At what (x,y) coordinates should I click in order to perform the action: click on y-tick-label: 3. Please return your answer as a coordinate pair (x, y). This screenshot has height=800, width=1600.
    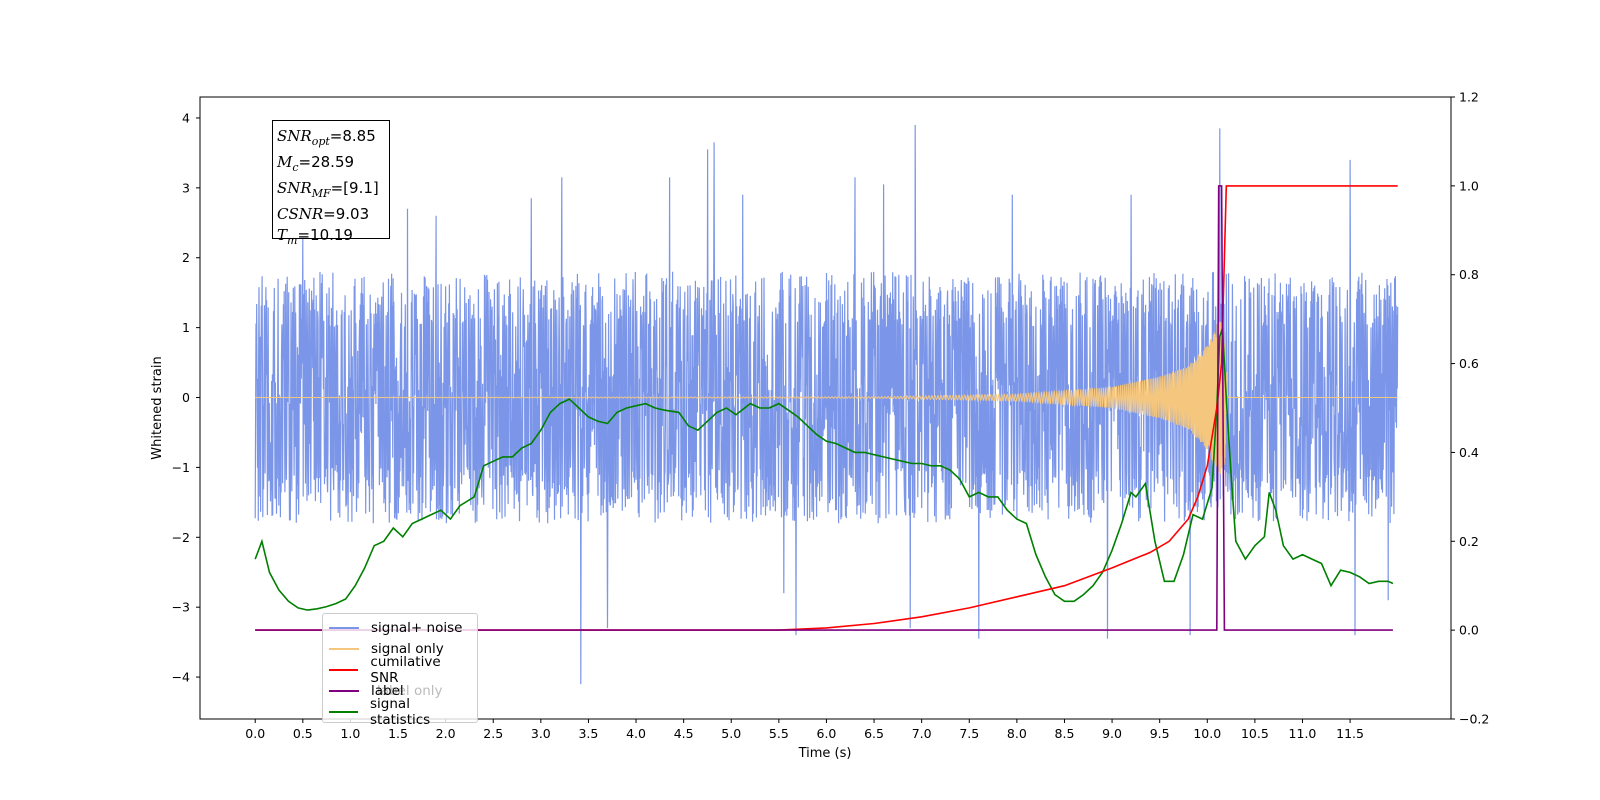
    Looking at the image, I should click on (186, 187).